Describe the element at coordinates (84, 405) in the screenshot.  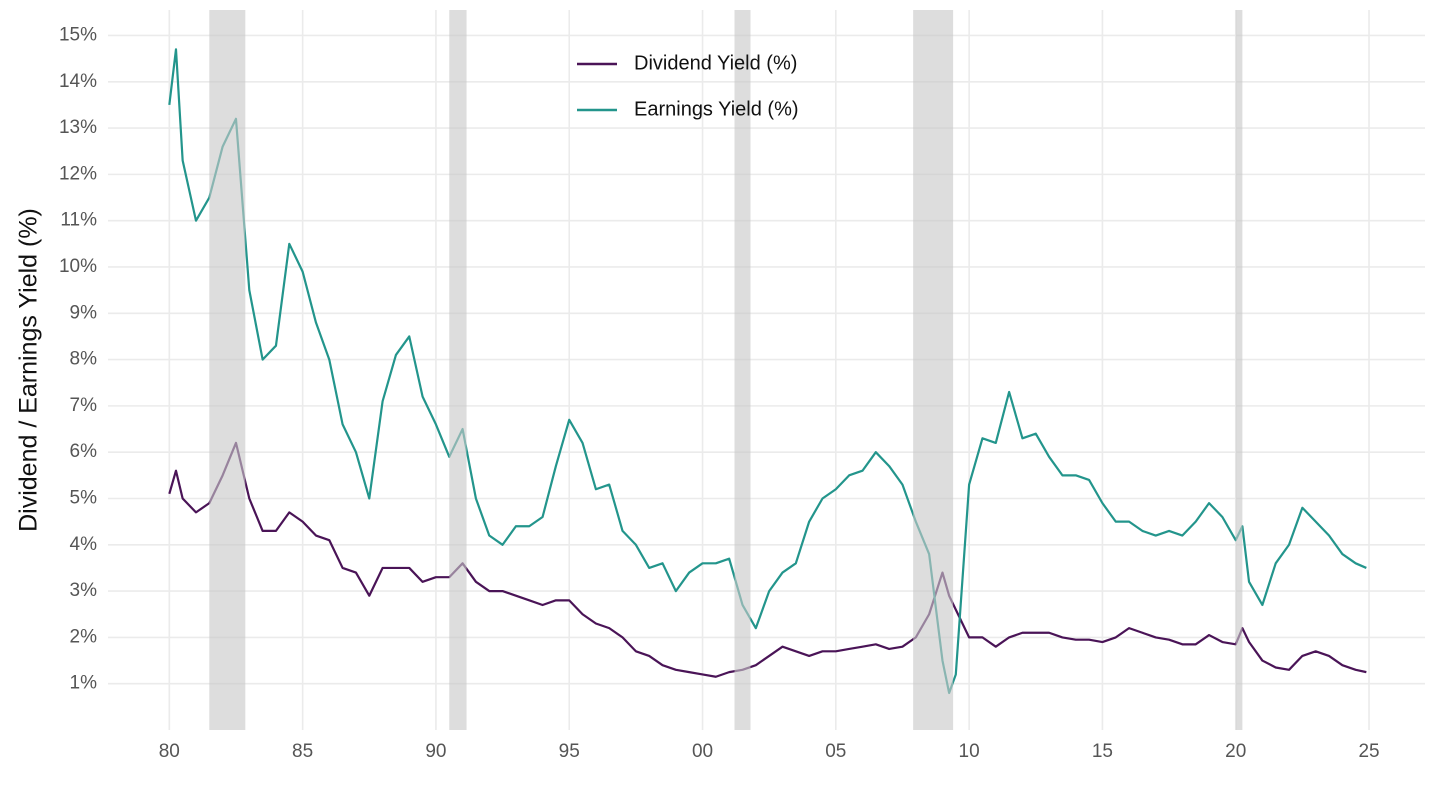
I see `y-tick-label: 7%` at that location.